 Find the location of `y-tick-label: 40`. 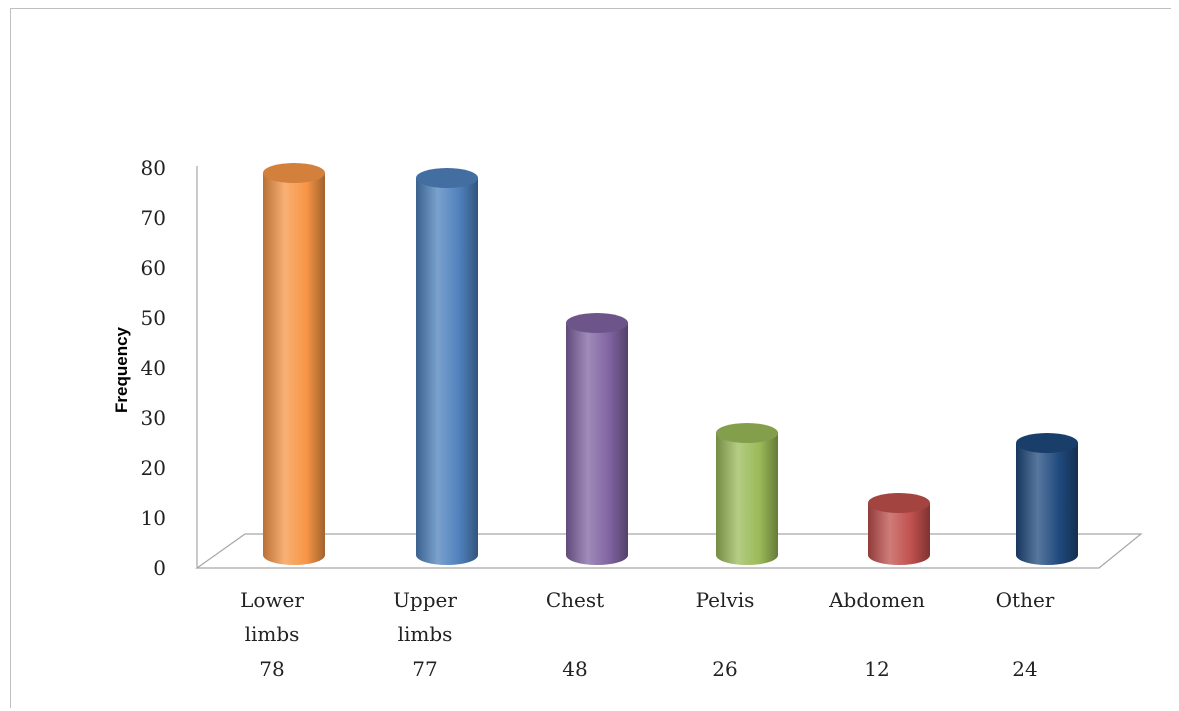

y-tick-label: 40 is located at coordinates (153, 368).